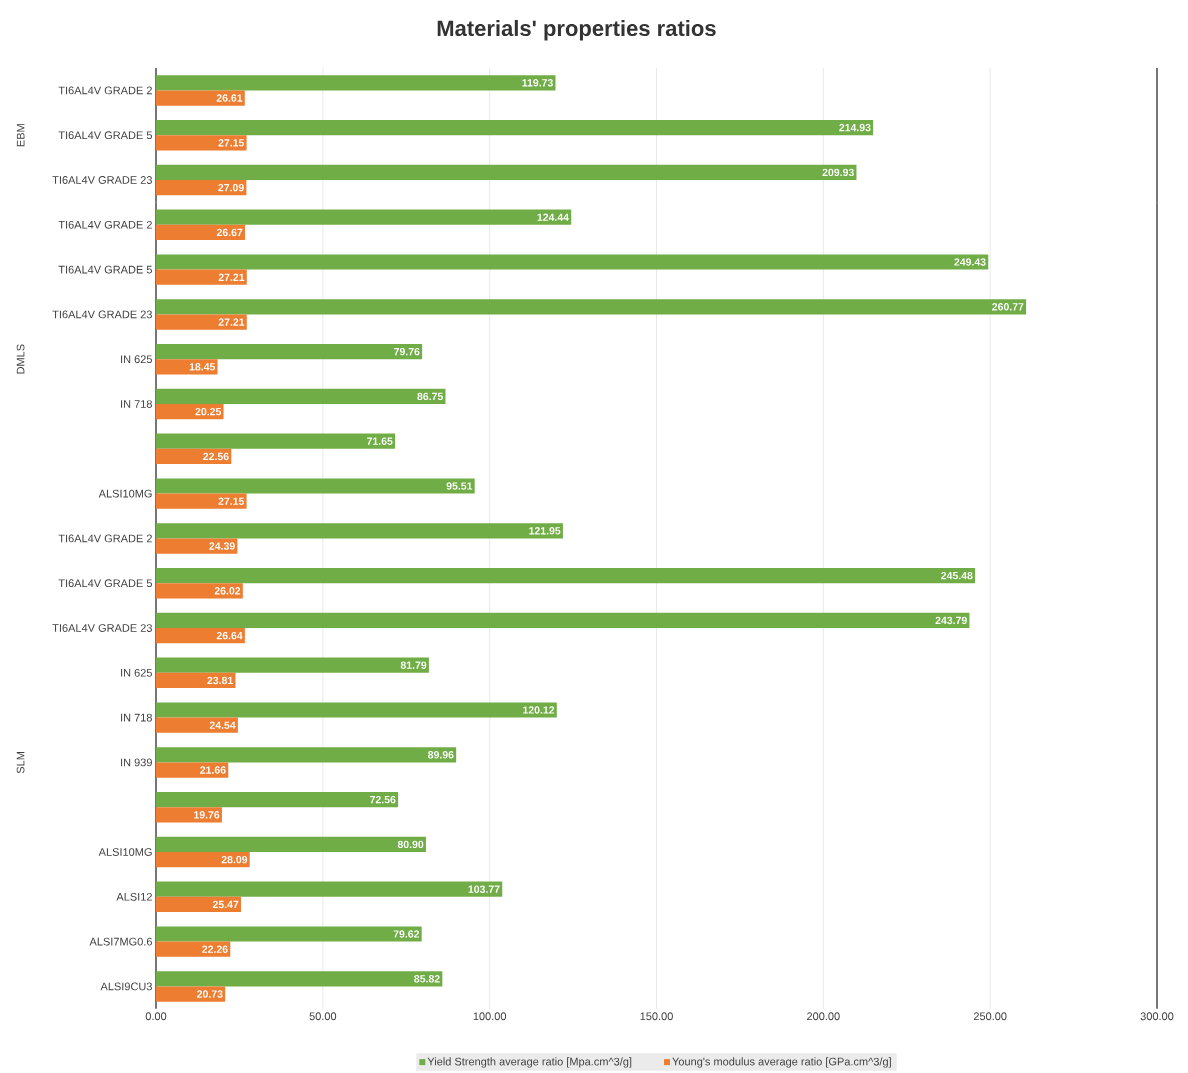 This screenshot has width=1188, height=1073. What do you see at coordinates (383, 799) in the screenshot?
I see `data-label: 72.56` at bounding box center [383, 799].